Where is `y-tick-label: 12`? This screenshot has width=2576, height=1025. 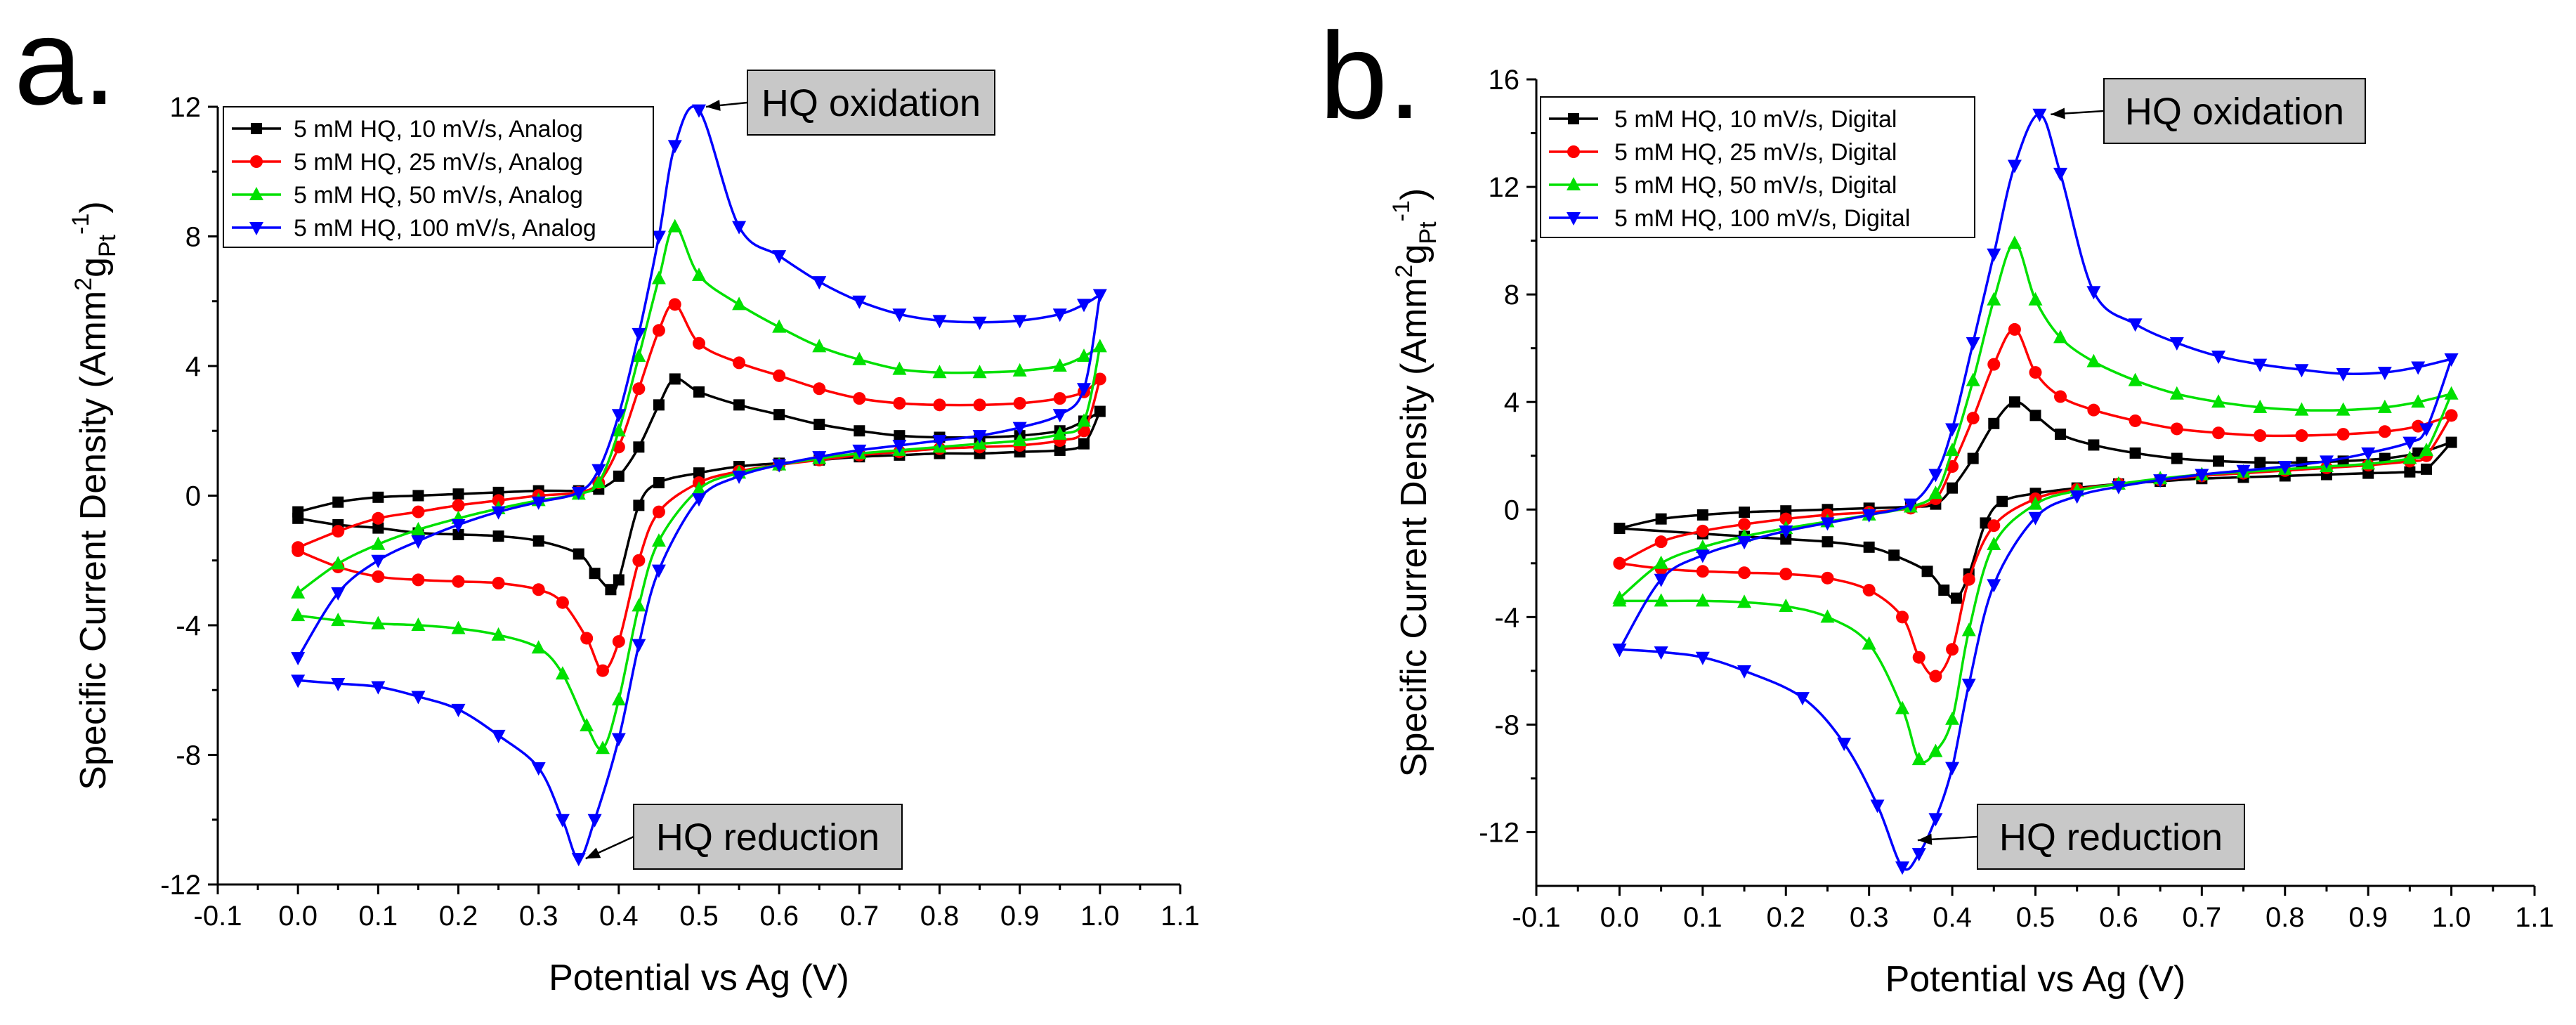 y-tick-label: 12 is located at coordinates (1504, 187).